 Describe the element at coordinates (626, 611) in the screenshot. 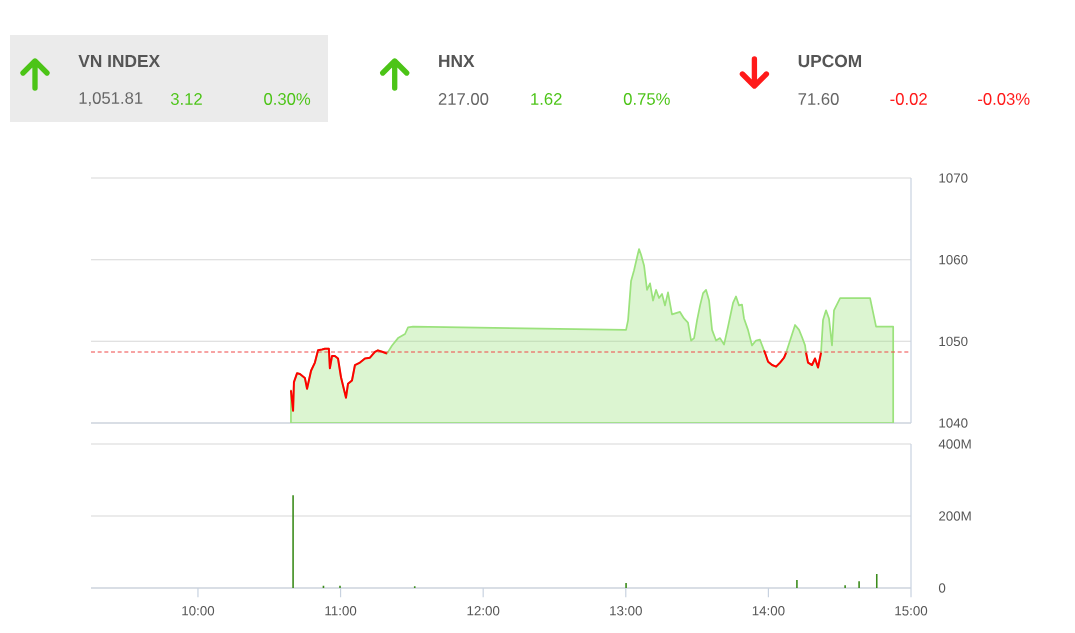

I see `x-tick-label: 13:00` at that location.